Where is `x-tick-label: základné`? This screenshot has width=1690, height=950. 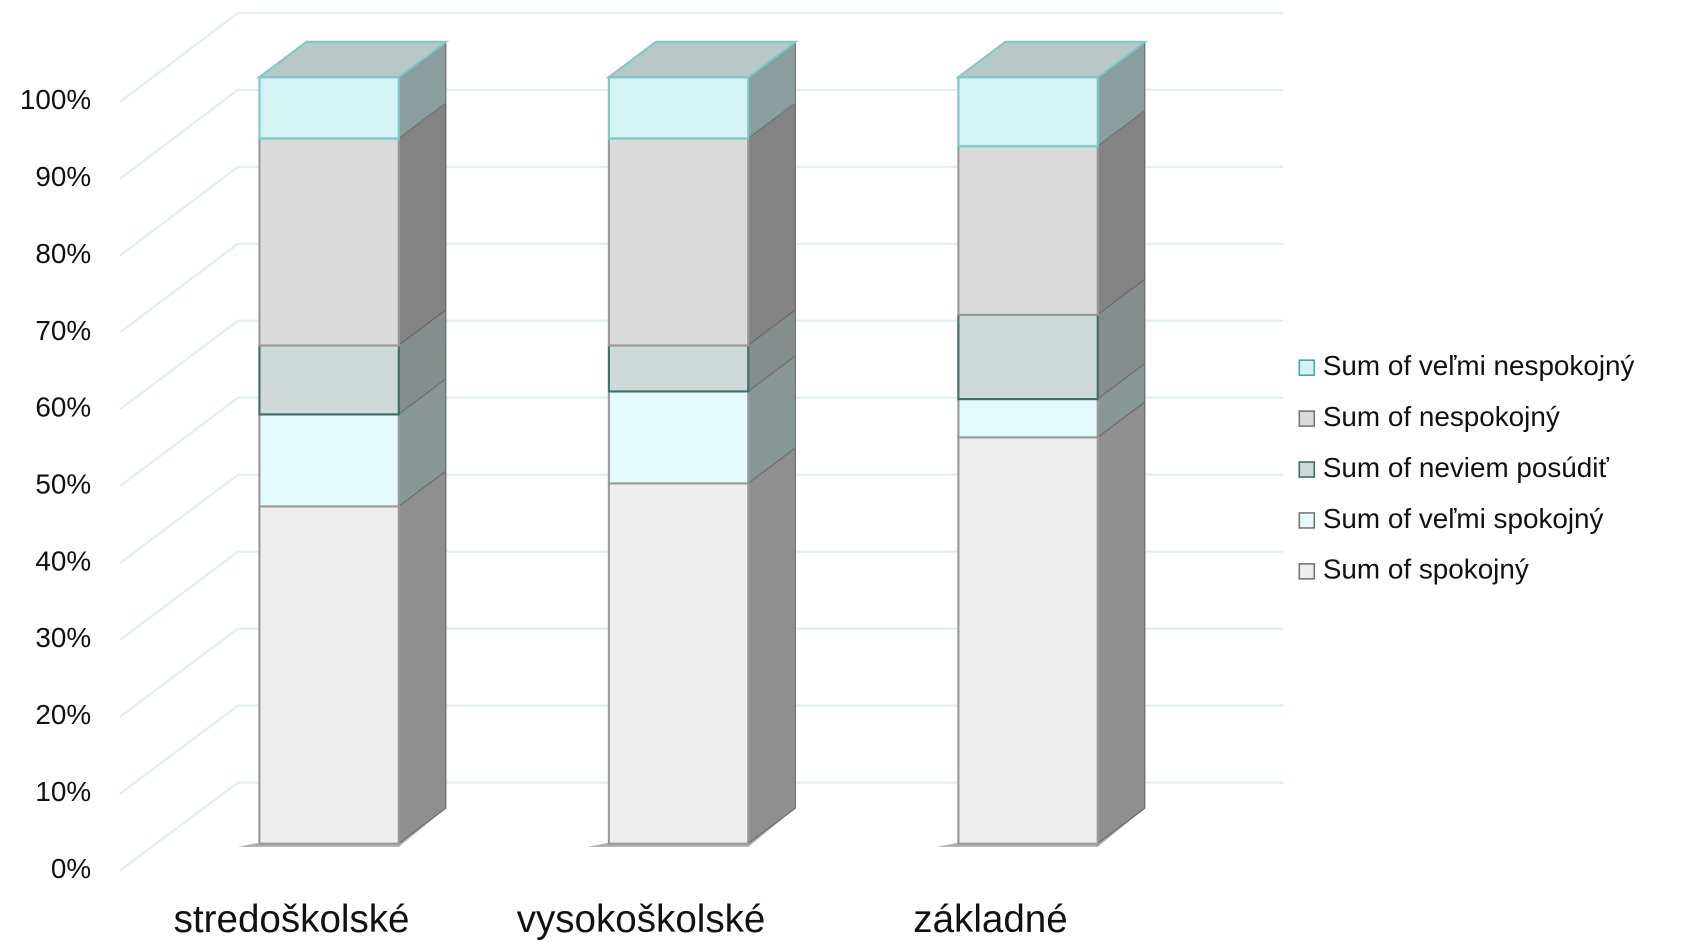 x-tick-label: základné is located at coordinates (990, 919).